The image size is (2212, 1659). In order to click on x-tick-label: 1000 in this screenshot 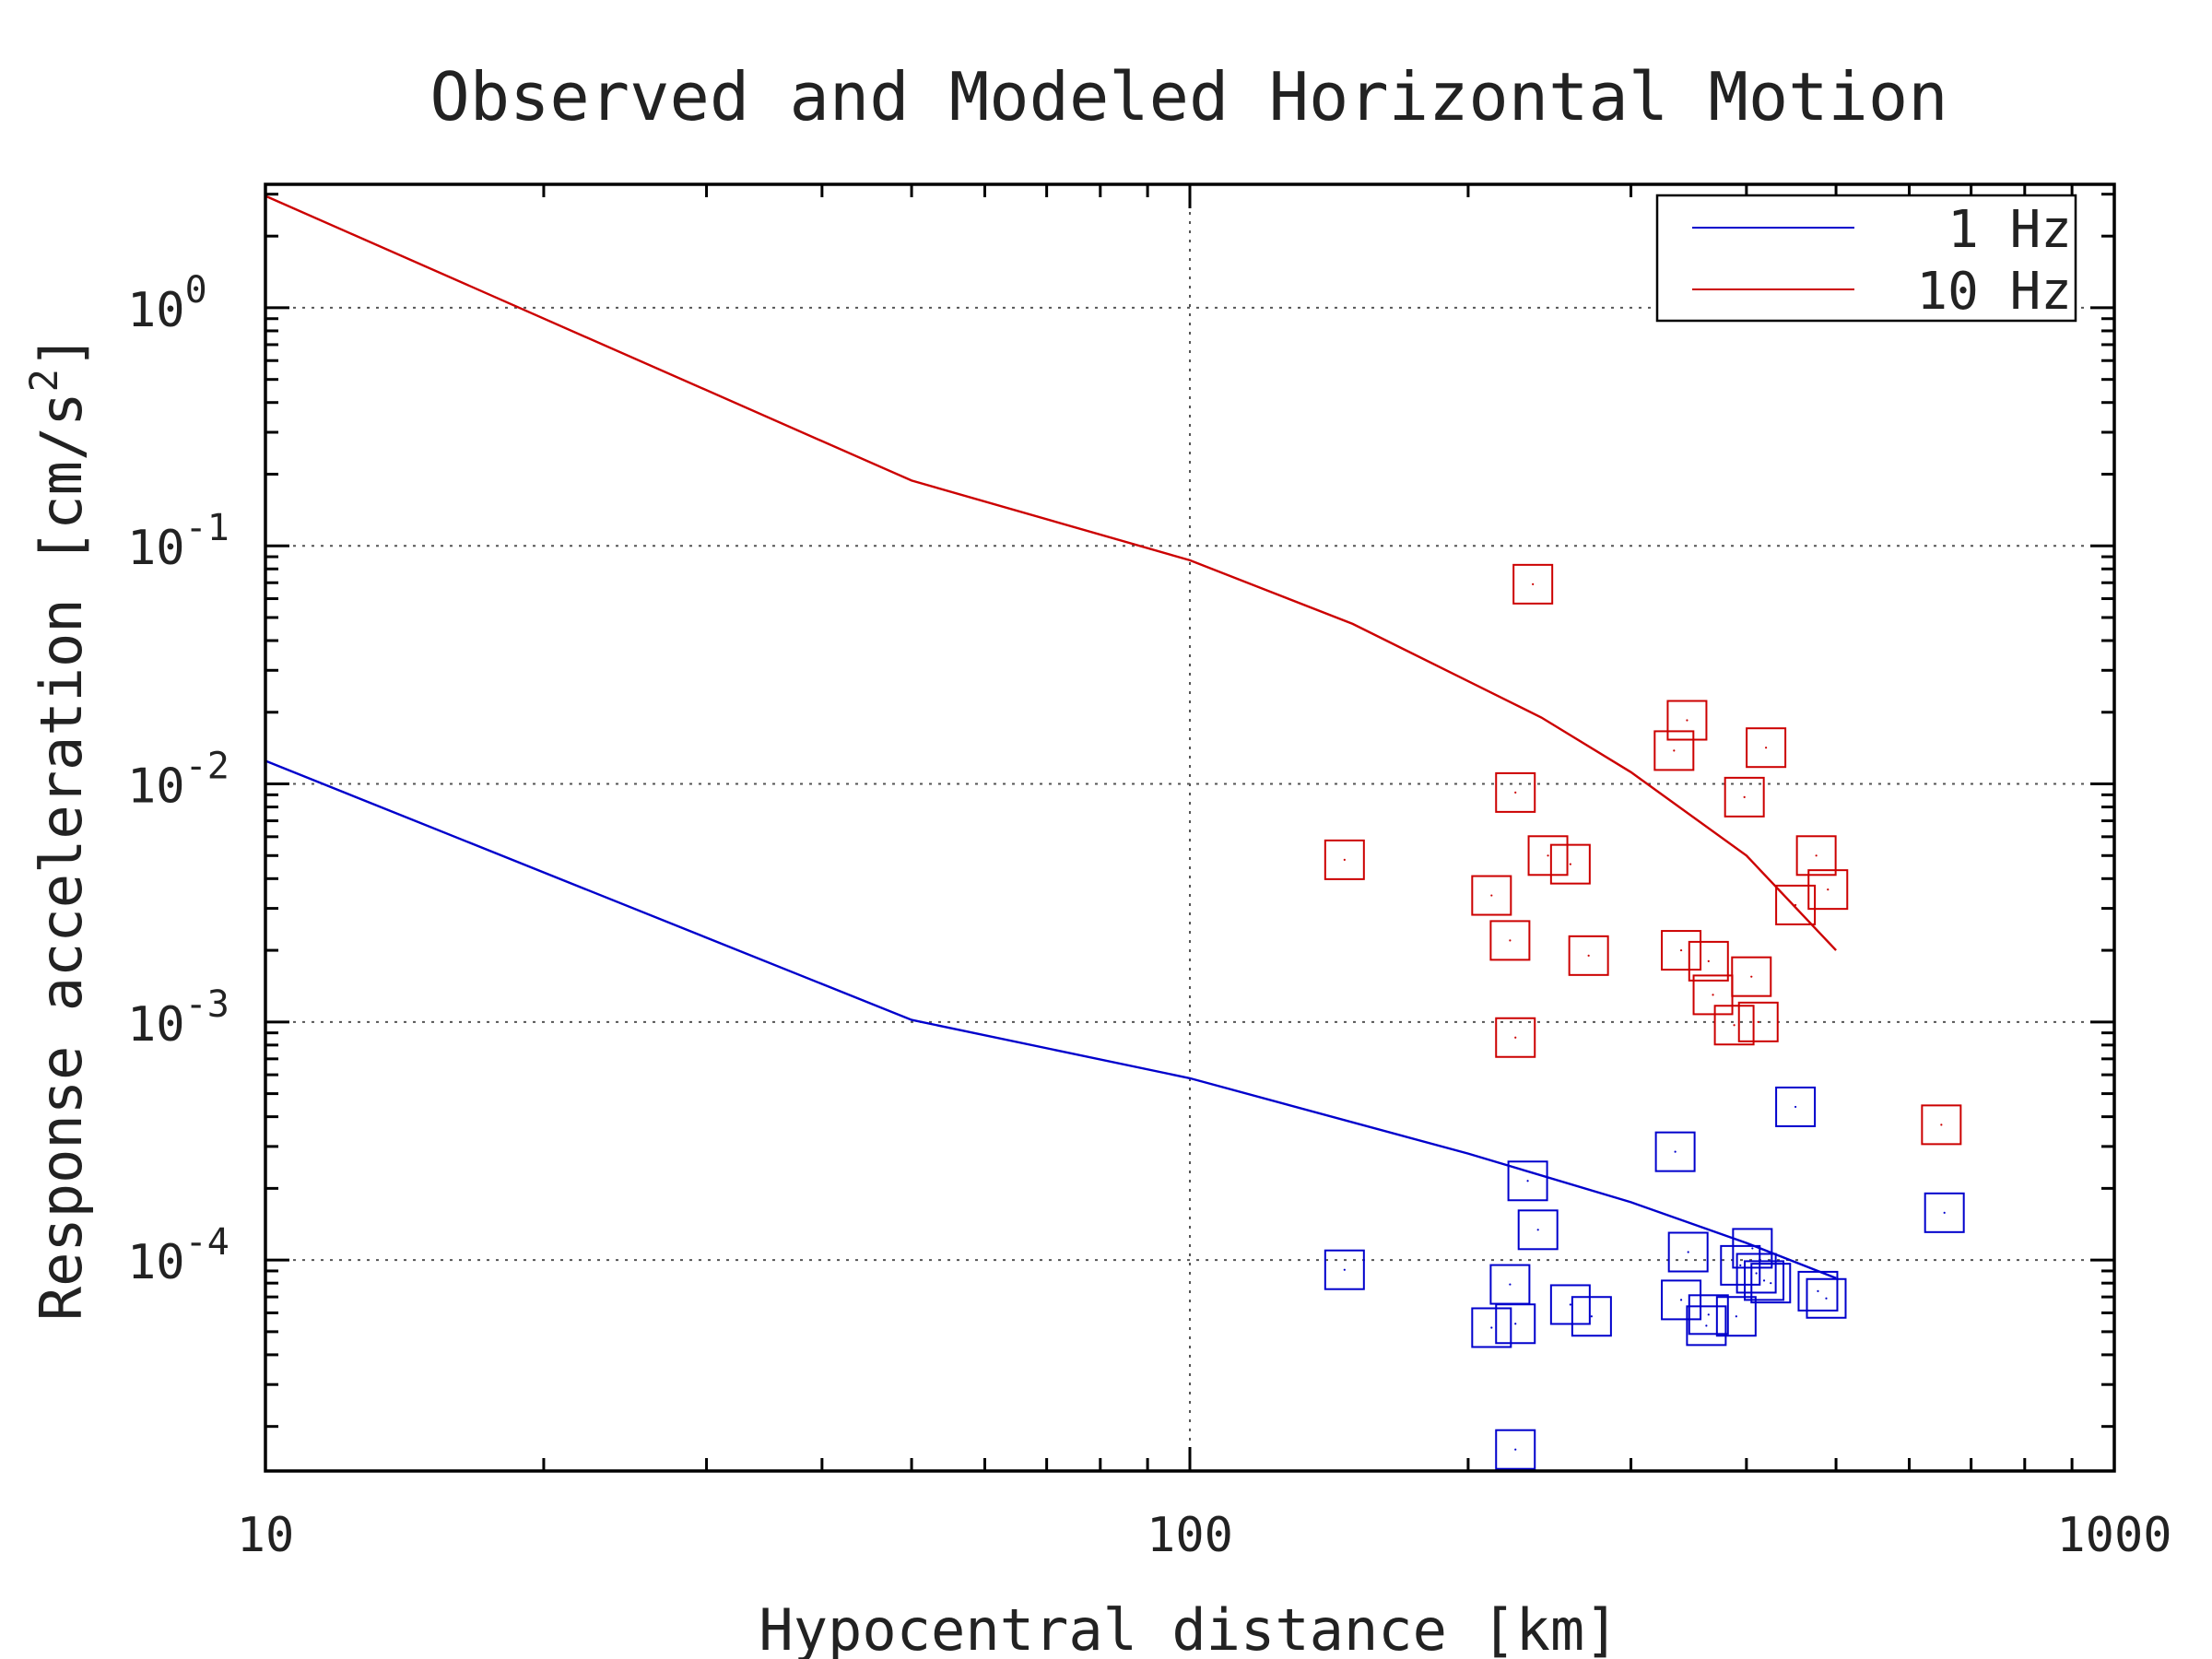, I will do `click(2113, 1535)`.